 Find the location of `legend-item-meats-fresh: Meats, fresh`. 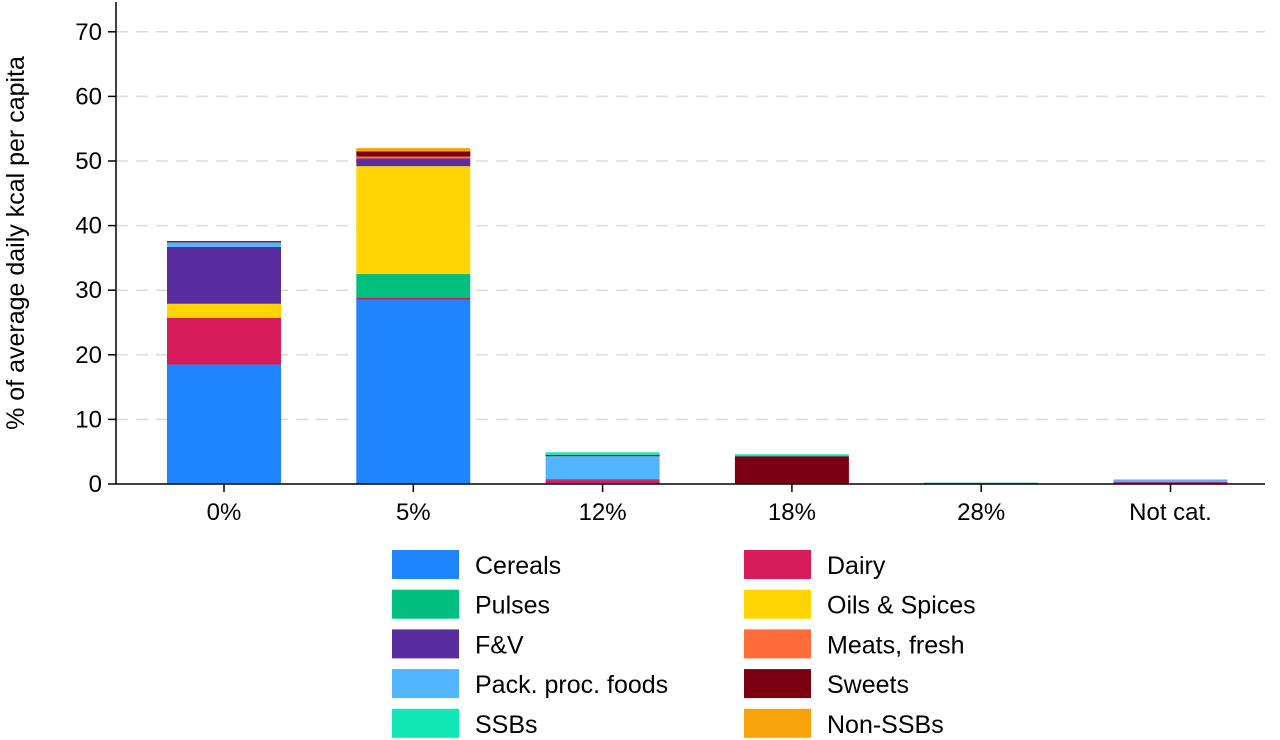

legend-item-meats-fresh: Meats, fresh is located at coordinates (854, 644).